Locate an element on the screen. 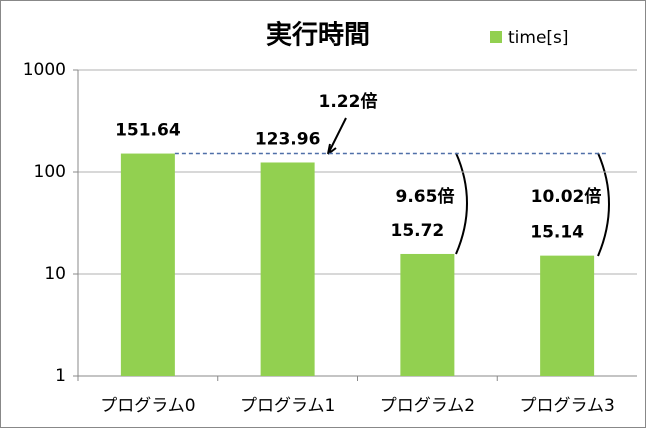 The width and height of the screenshot is (647, 429). chart-title: 実行時間 is located at coordinates (318, 35).